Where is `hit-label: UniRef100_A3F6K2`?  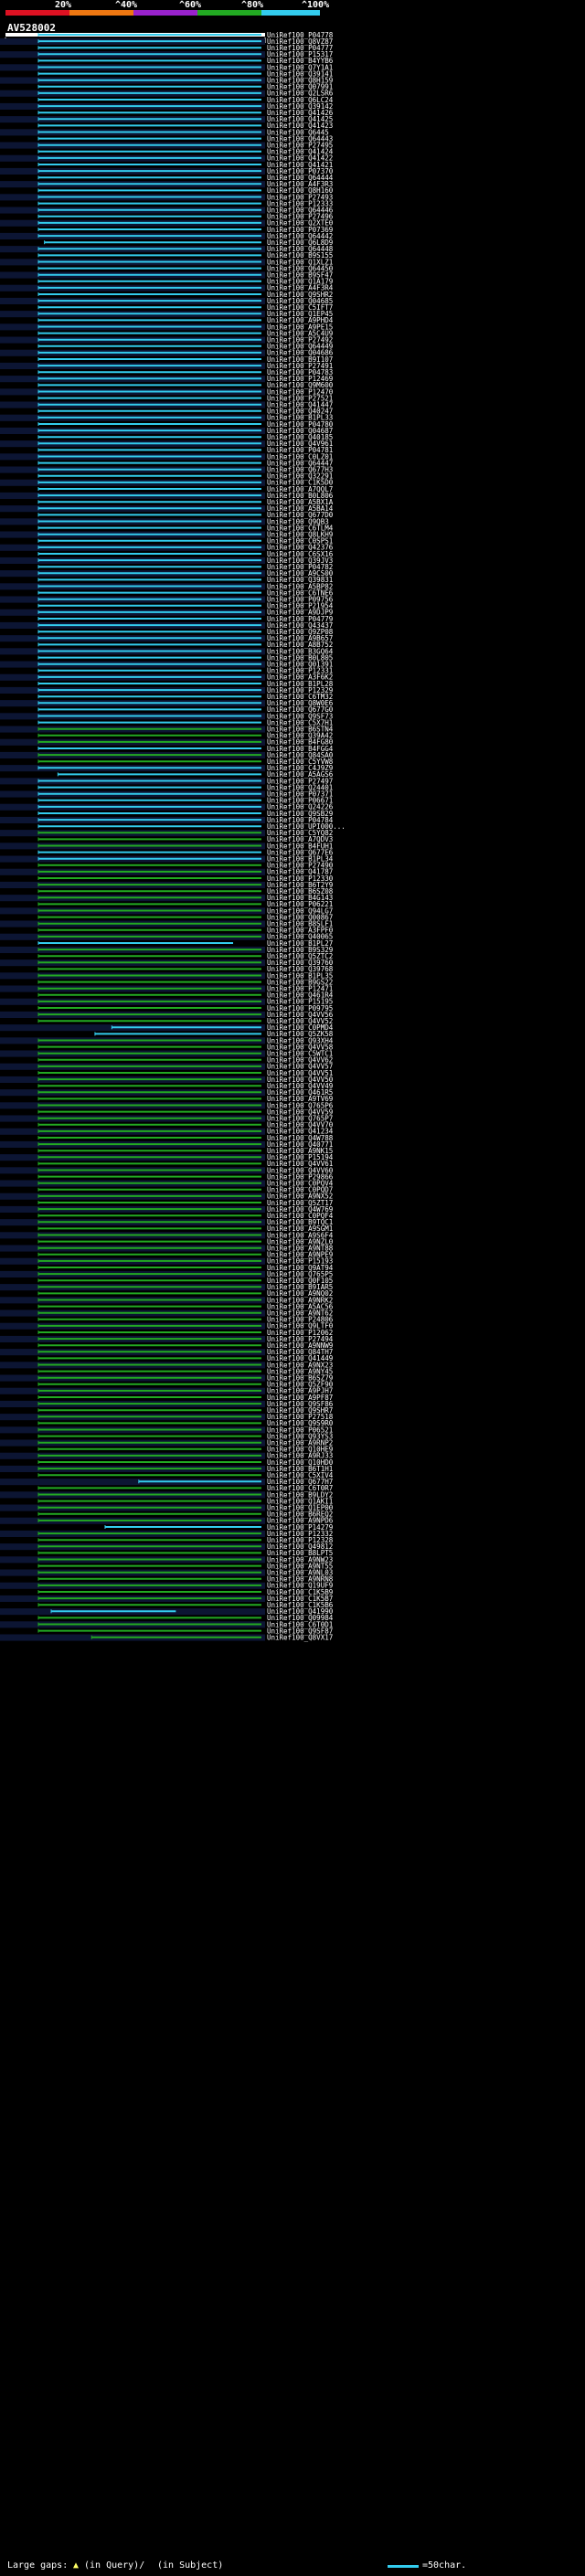
hit-label: UniRef100_A3F6K2 is located at coordinates (300, 677).